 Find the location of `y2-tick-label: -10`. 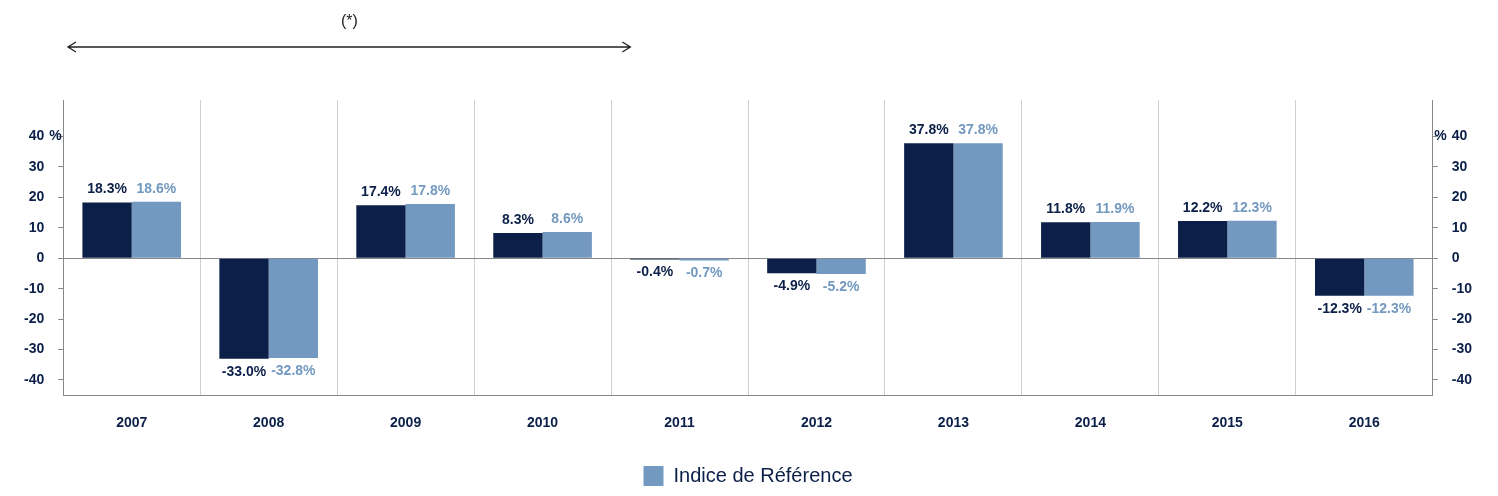

y2-tick-label: -10 is located at coordinates (1462, 287).